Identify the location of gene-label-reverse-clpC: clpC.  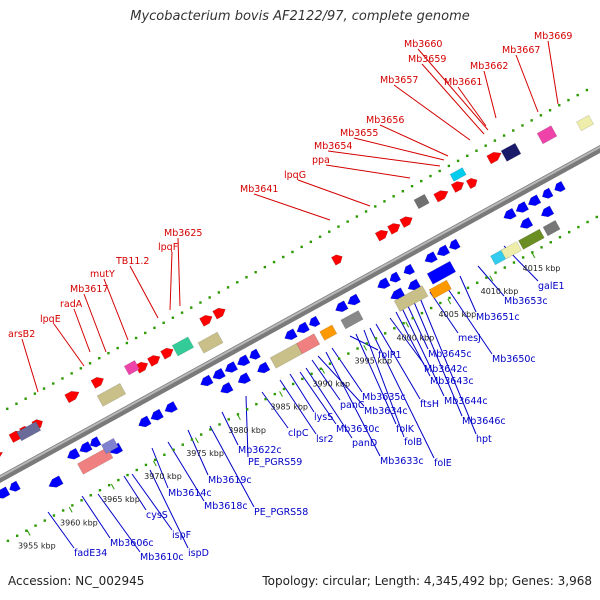
(298, 433).